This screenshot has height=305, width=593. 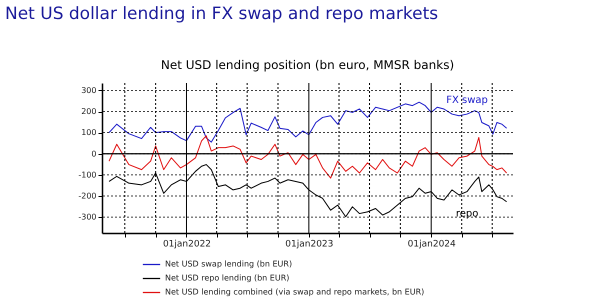 I want to click on line-series, so click(x=308, y=157).